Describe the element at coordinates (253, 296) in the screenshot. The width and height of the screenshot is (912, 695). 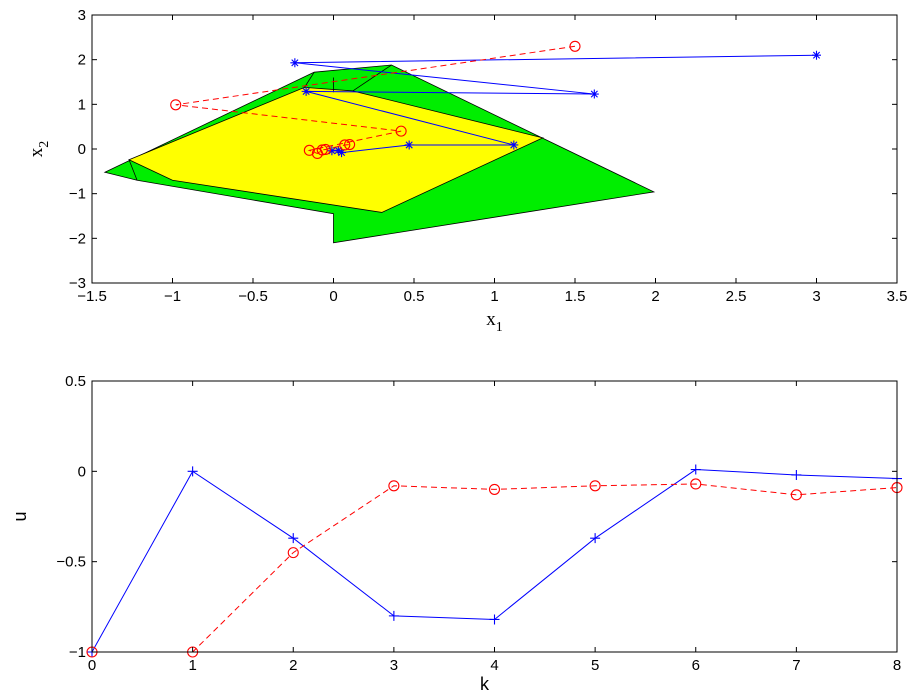
I see `x-tick-label: −0.5` at that location.